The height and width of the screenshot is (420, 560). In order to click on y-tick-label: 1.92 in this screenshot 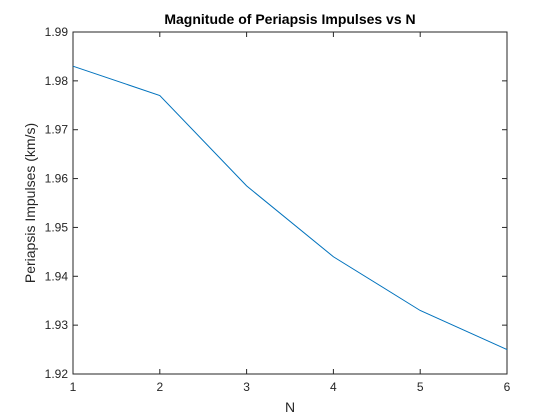, I will do `click(57, 374)`.